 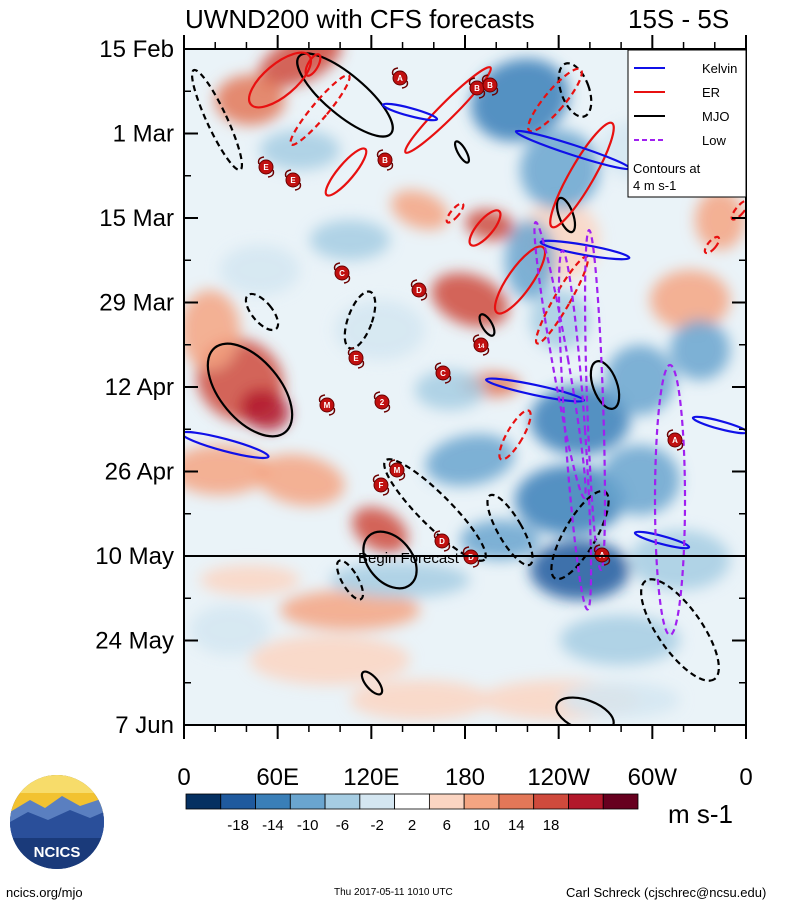 I want to click on logo-text: NCICS, so click(x=57, y=852).